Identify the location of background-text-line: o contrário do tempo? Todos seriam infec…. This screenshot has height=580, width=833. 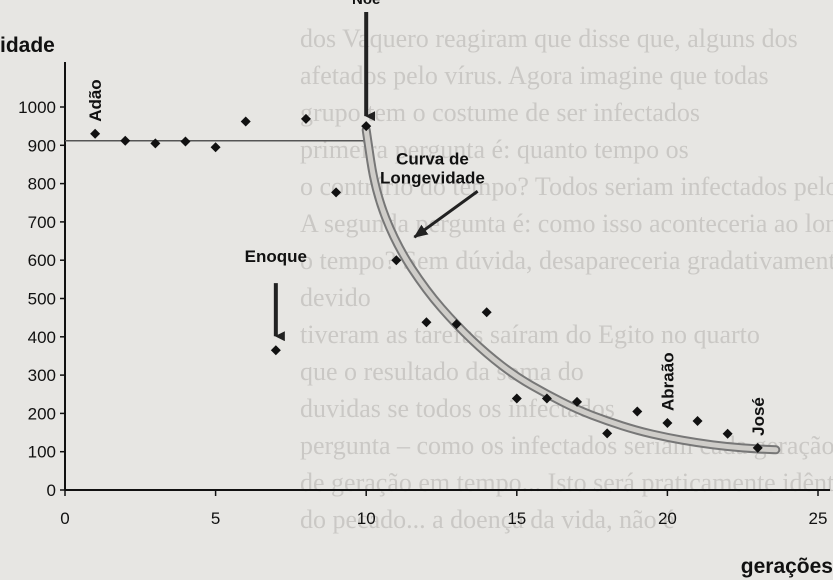
(566, 186).